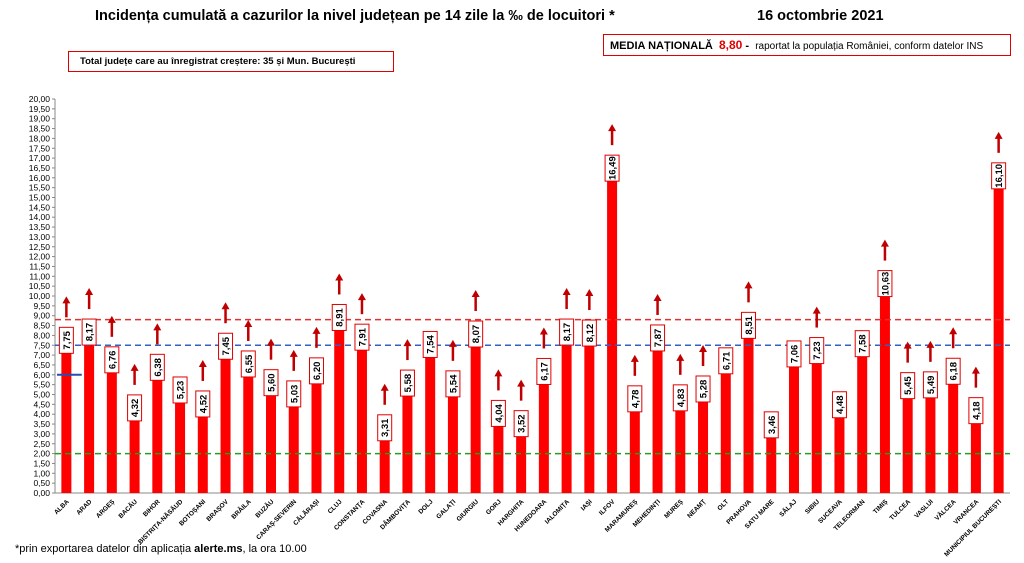 This screenshot has height=563, width=1024. Describe the element at coordinates (817, 350) in the screenshot. I see `data-label: 7,23` at that location.